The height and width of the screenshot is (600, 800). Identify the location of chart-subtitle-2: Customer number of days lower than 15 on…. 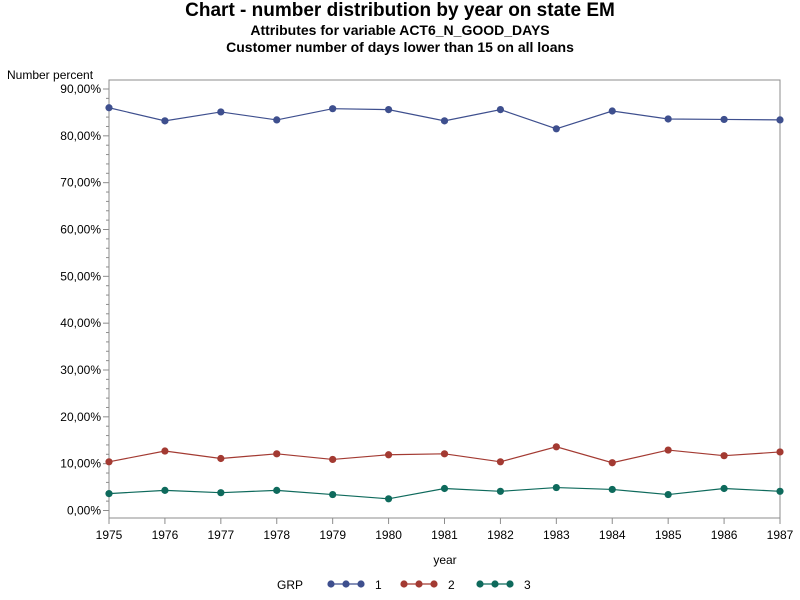
(400, 47).